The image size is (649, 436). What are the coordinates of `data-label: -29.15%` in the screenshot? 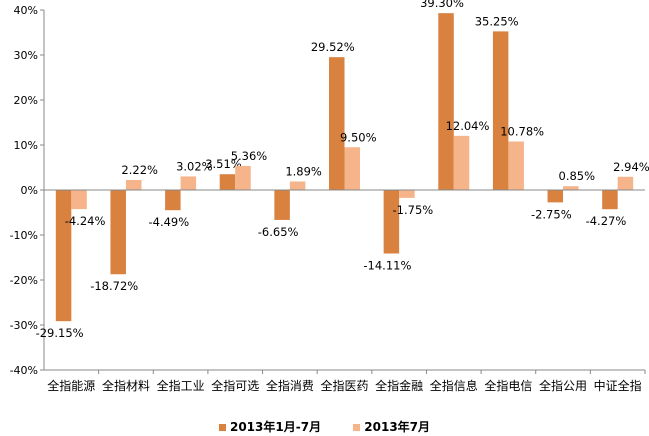 It's located at (60, 333).